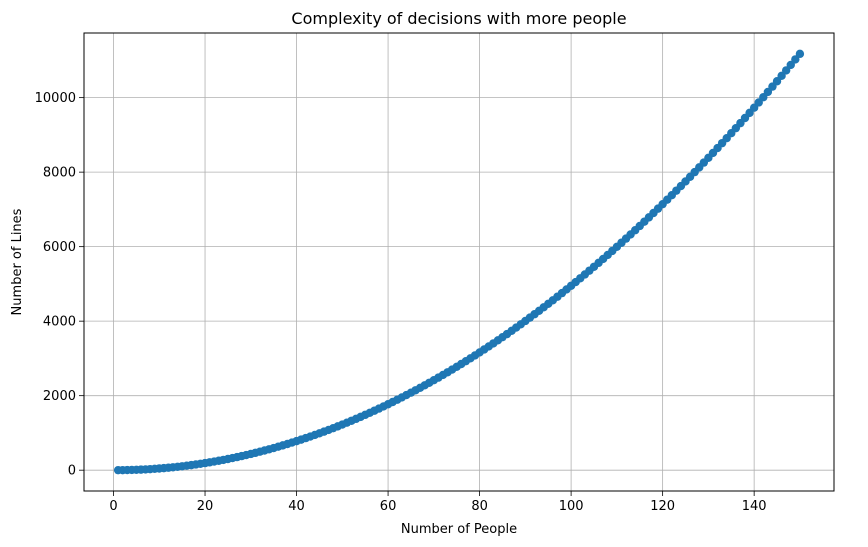  I want to click on y-tick-label: 10000, so click(55, 98).